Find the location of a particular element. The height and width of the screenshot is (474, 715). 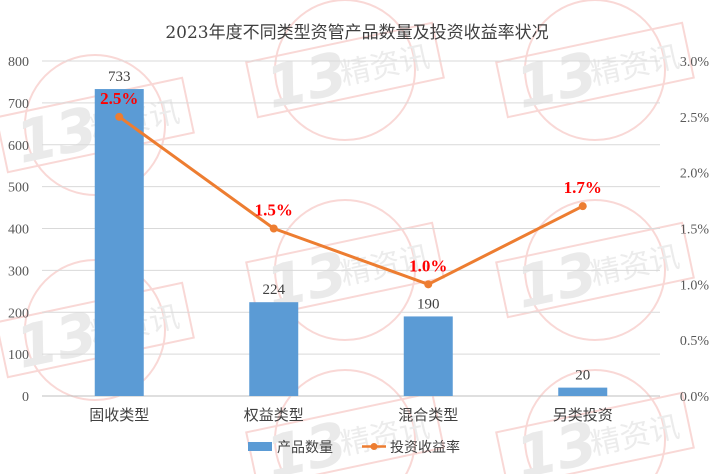

category-axis-labels: 固收类型 权益类型 混合类型 另类投资 is located at coordinates (351, 415).